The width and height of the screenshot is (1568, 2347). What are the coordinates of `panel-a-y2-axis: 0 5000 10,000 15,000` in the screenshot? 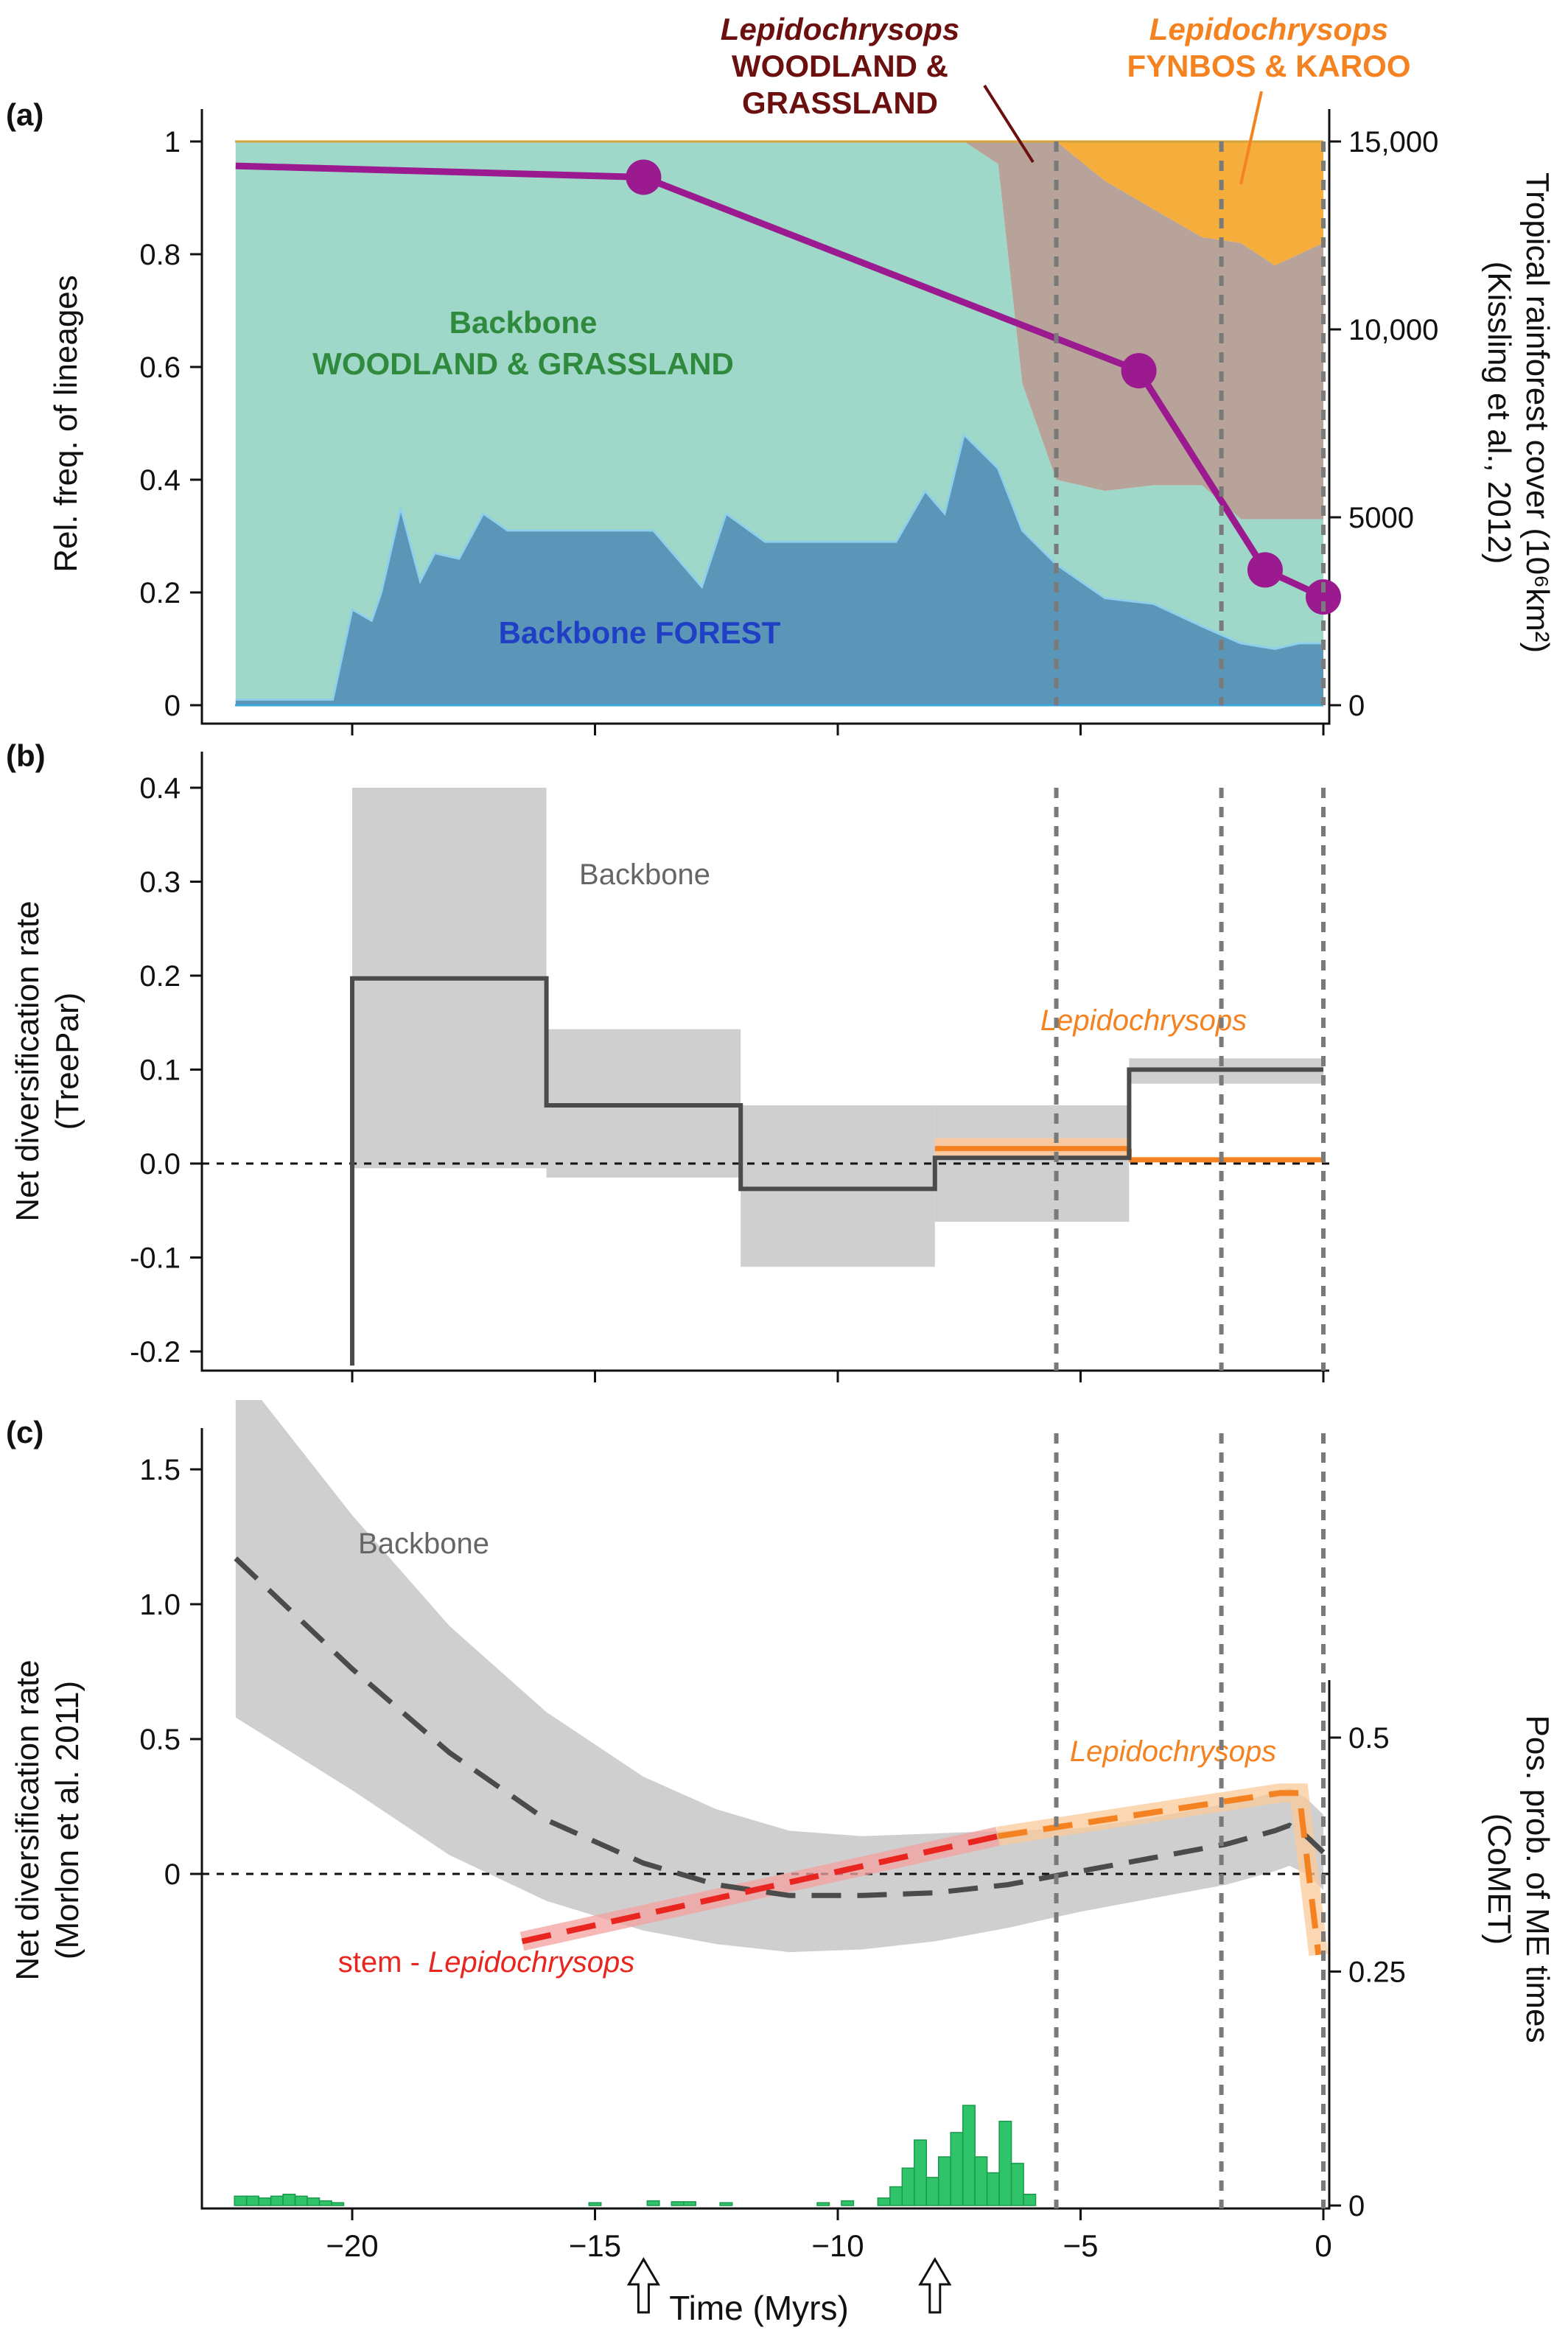 It's located at (1383, 424).